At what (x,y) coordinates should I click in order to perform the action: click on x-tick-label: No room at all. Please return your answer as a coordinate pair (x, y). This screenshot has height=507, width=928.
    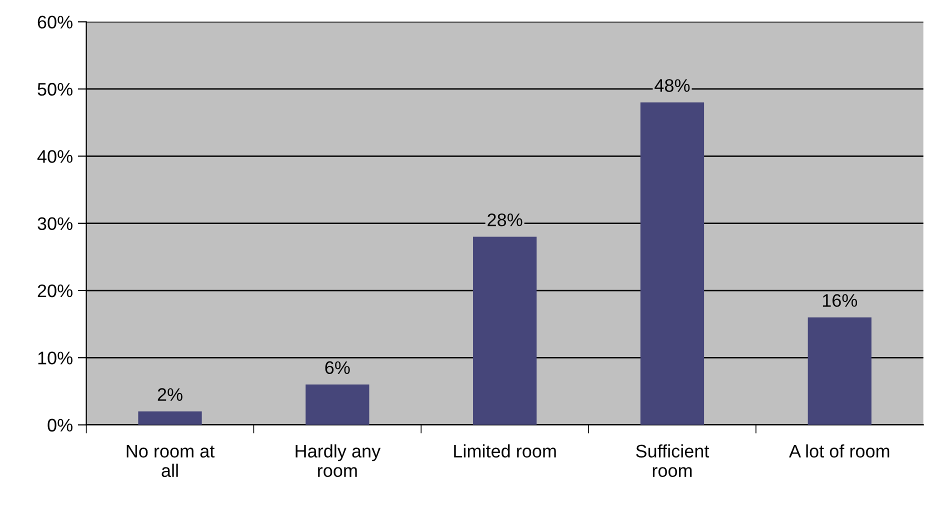
    Looking at the image, I should click on (170, 461).